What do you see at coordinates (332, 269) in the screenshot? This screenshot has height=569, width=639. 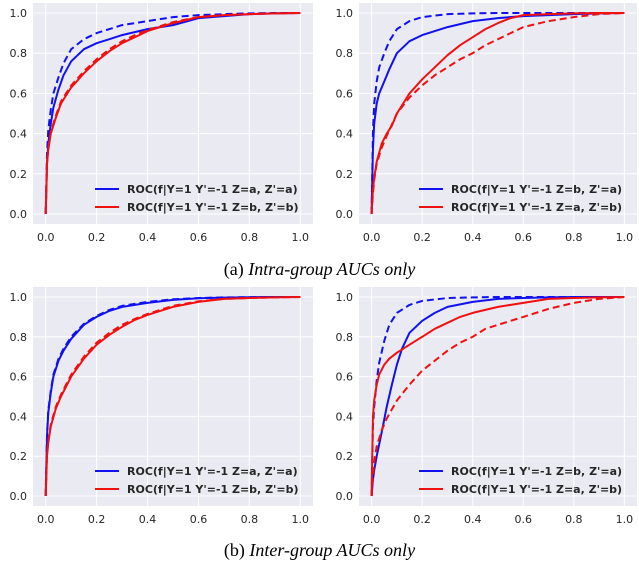 I see `caption-a-text: Intra-group AUCs only` at bounding box center [332, 269].